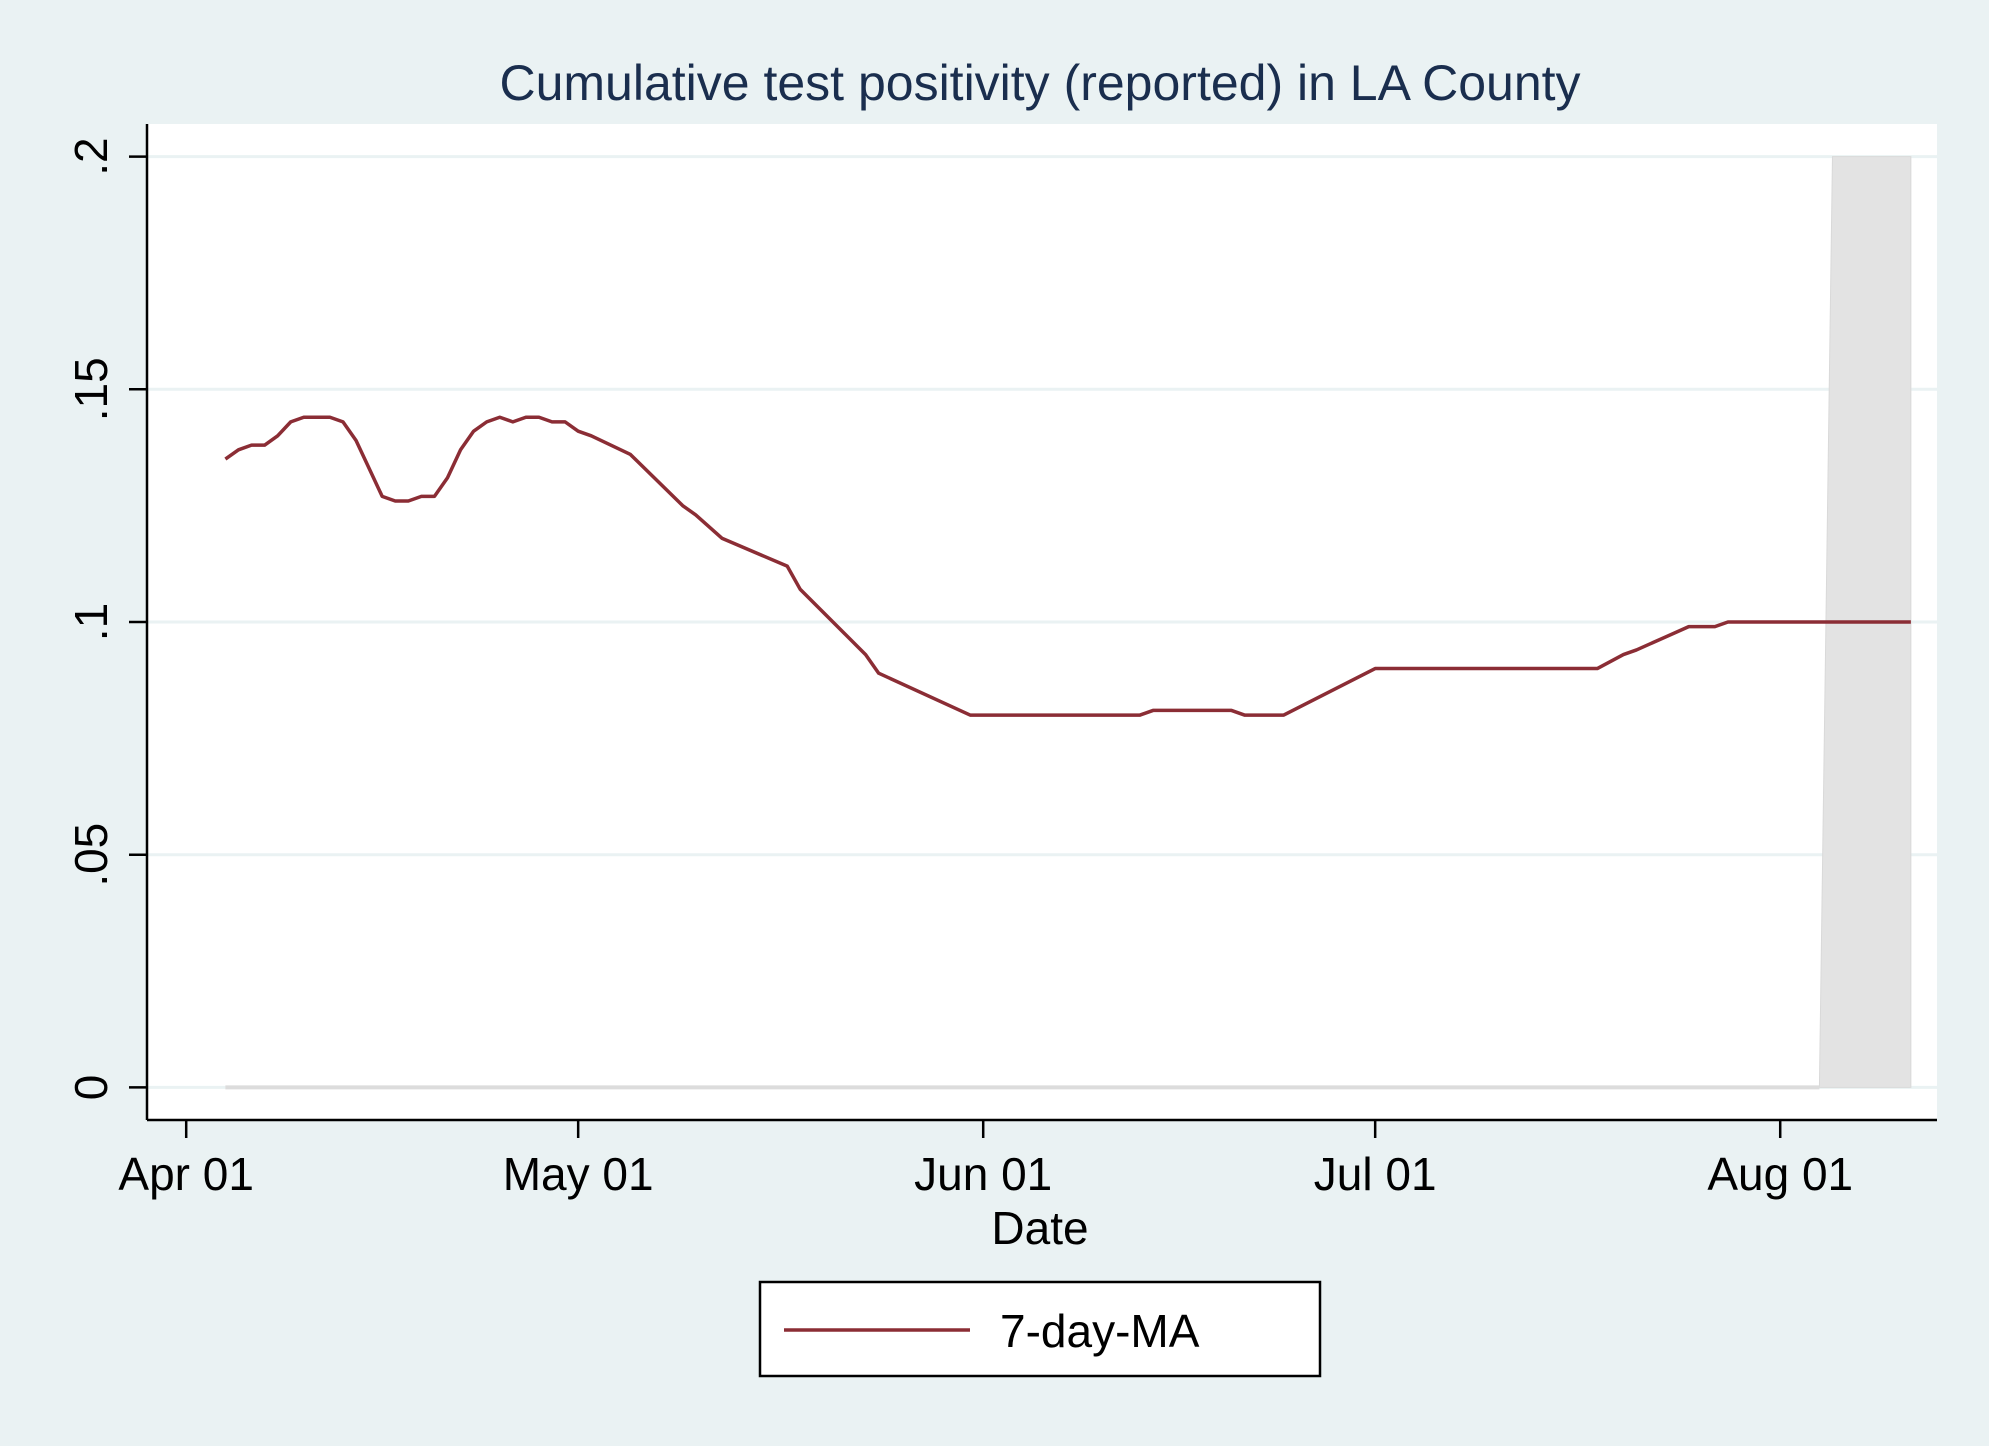  Describe the element at coordinates (1100, 1331) in the screenshot. I see `legend-label-7-day-ma: 7-day-MA` at that location.